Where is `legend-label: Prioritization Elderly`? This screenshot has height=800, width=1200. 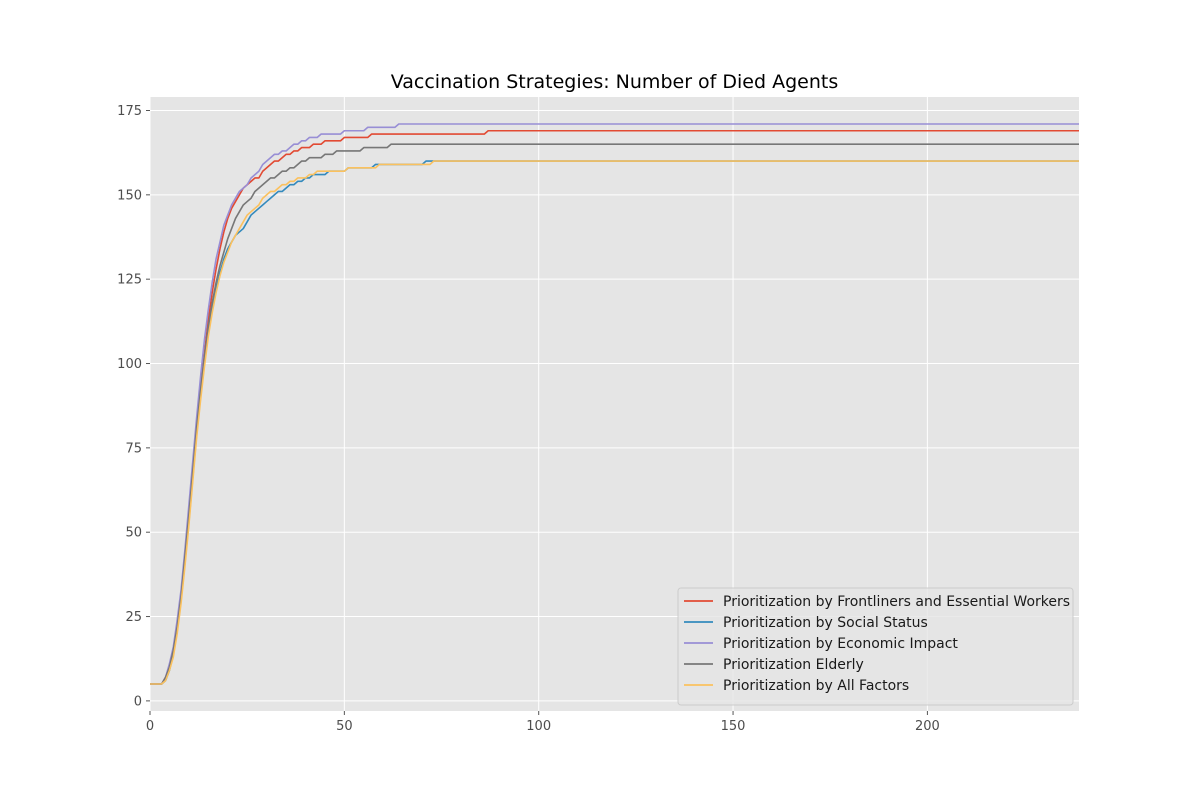 legend-label: Prioritization Elderly is located at coordinates (793, 665).